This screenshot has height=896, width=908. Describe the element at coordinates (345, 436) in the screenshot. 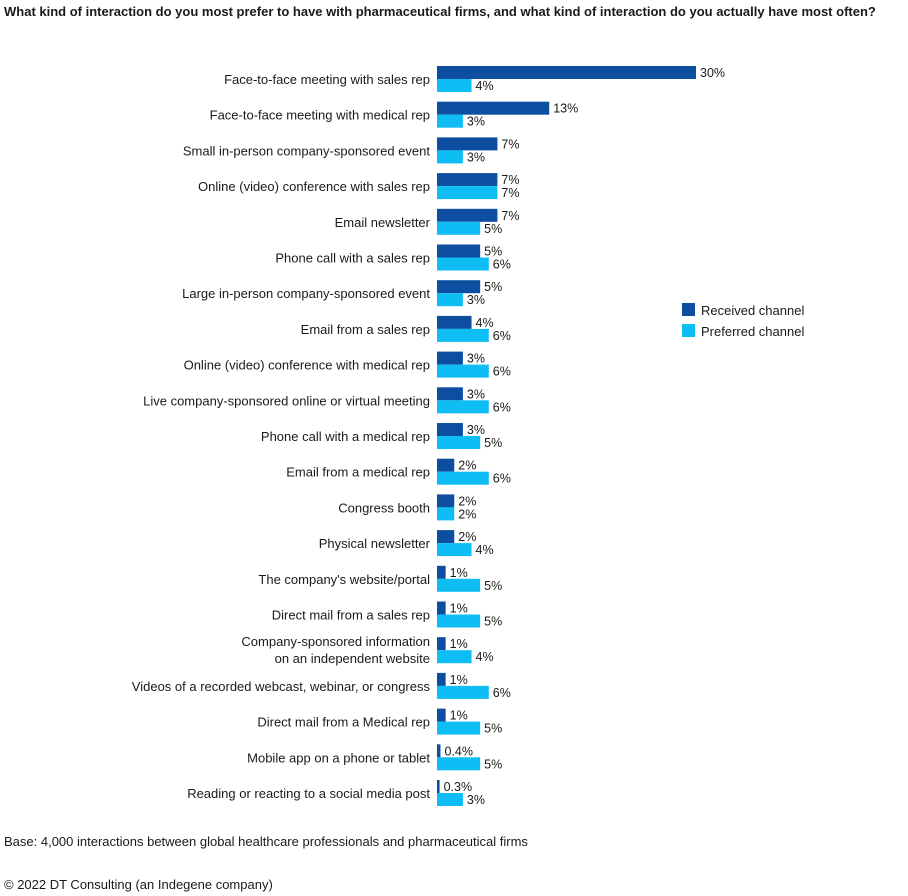

I see `category-label: Phone call with a medical rep` at that location.